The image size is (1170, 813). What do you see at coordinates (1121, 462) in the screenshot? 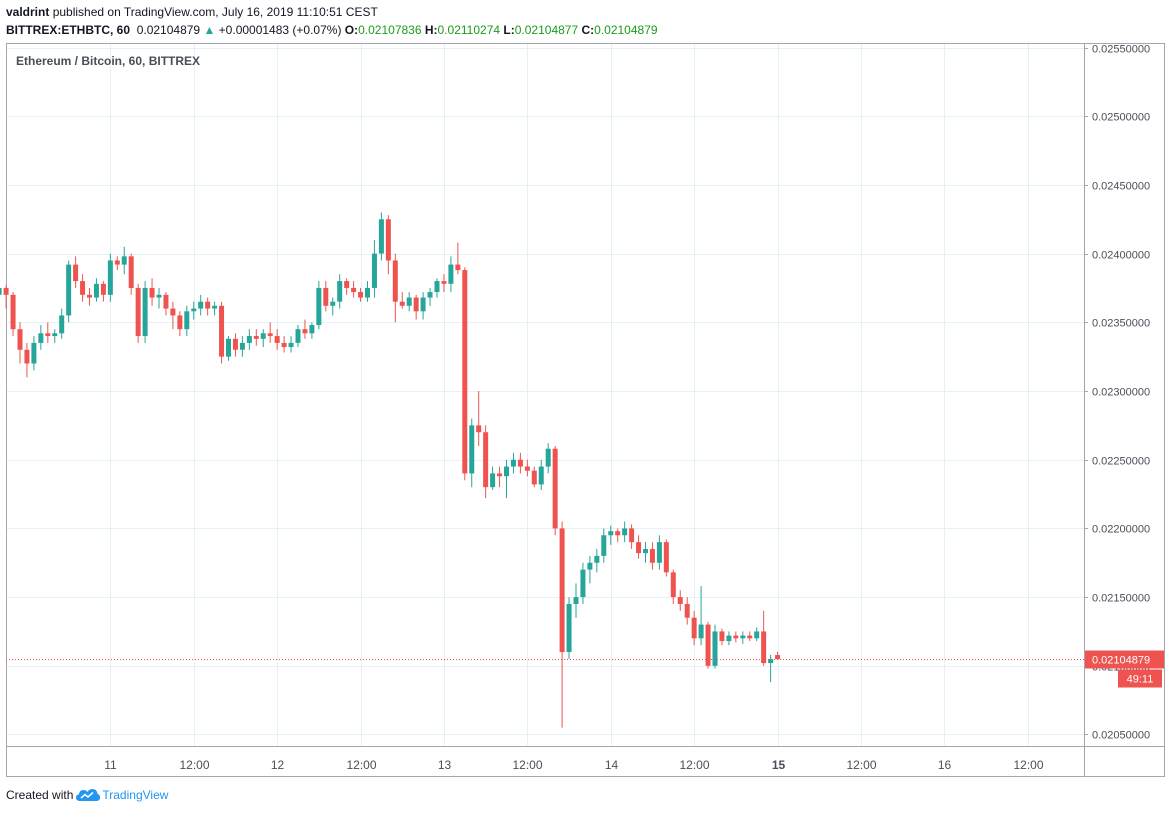
I see `price-tick-label: 0.02250000` at bounding box center [1121, 462].